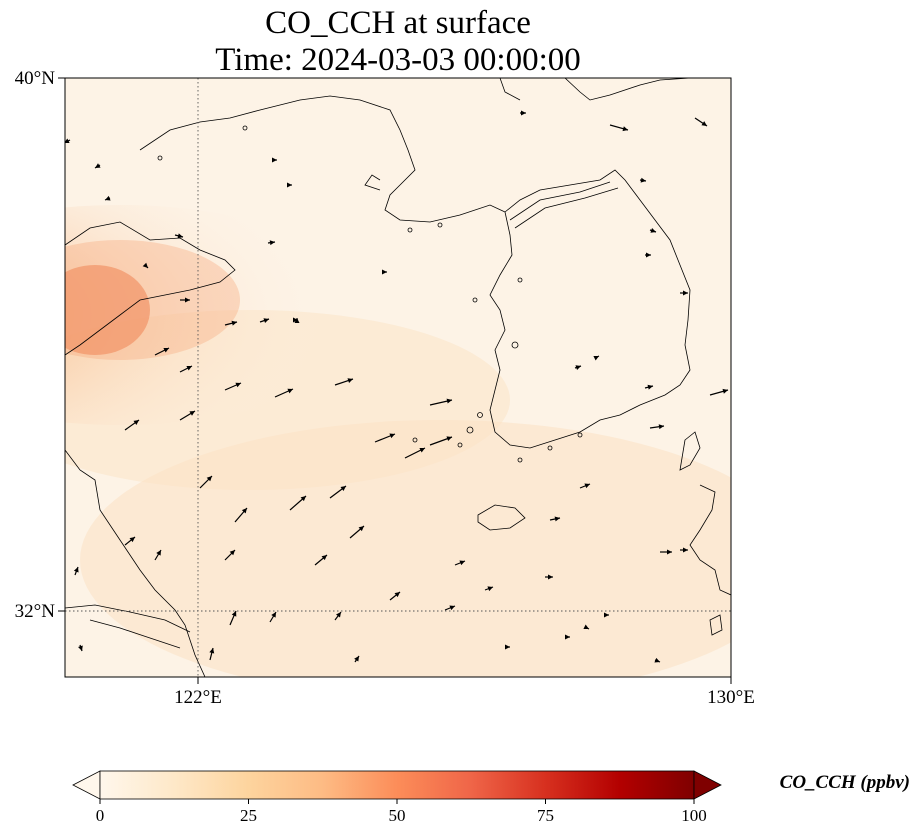  Describe the element at coordinates (35, 78) in the screenshot. I see `lat-label-40n: 40°N` at that location.